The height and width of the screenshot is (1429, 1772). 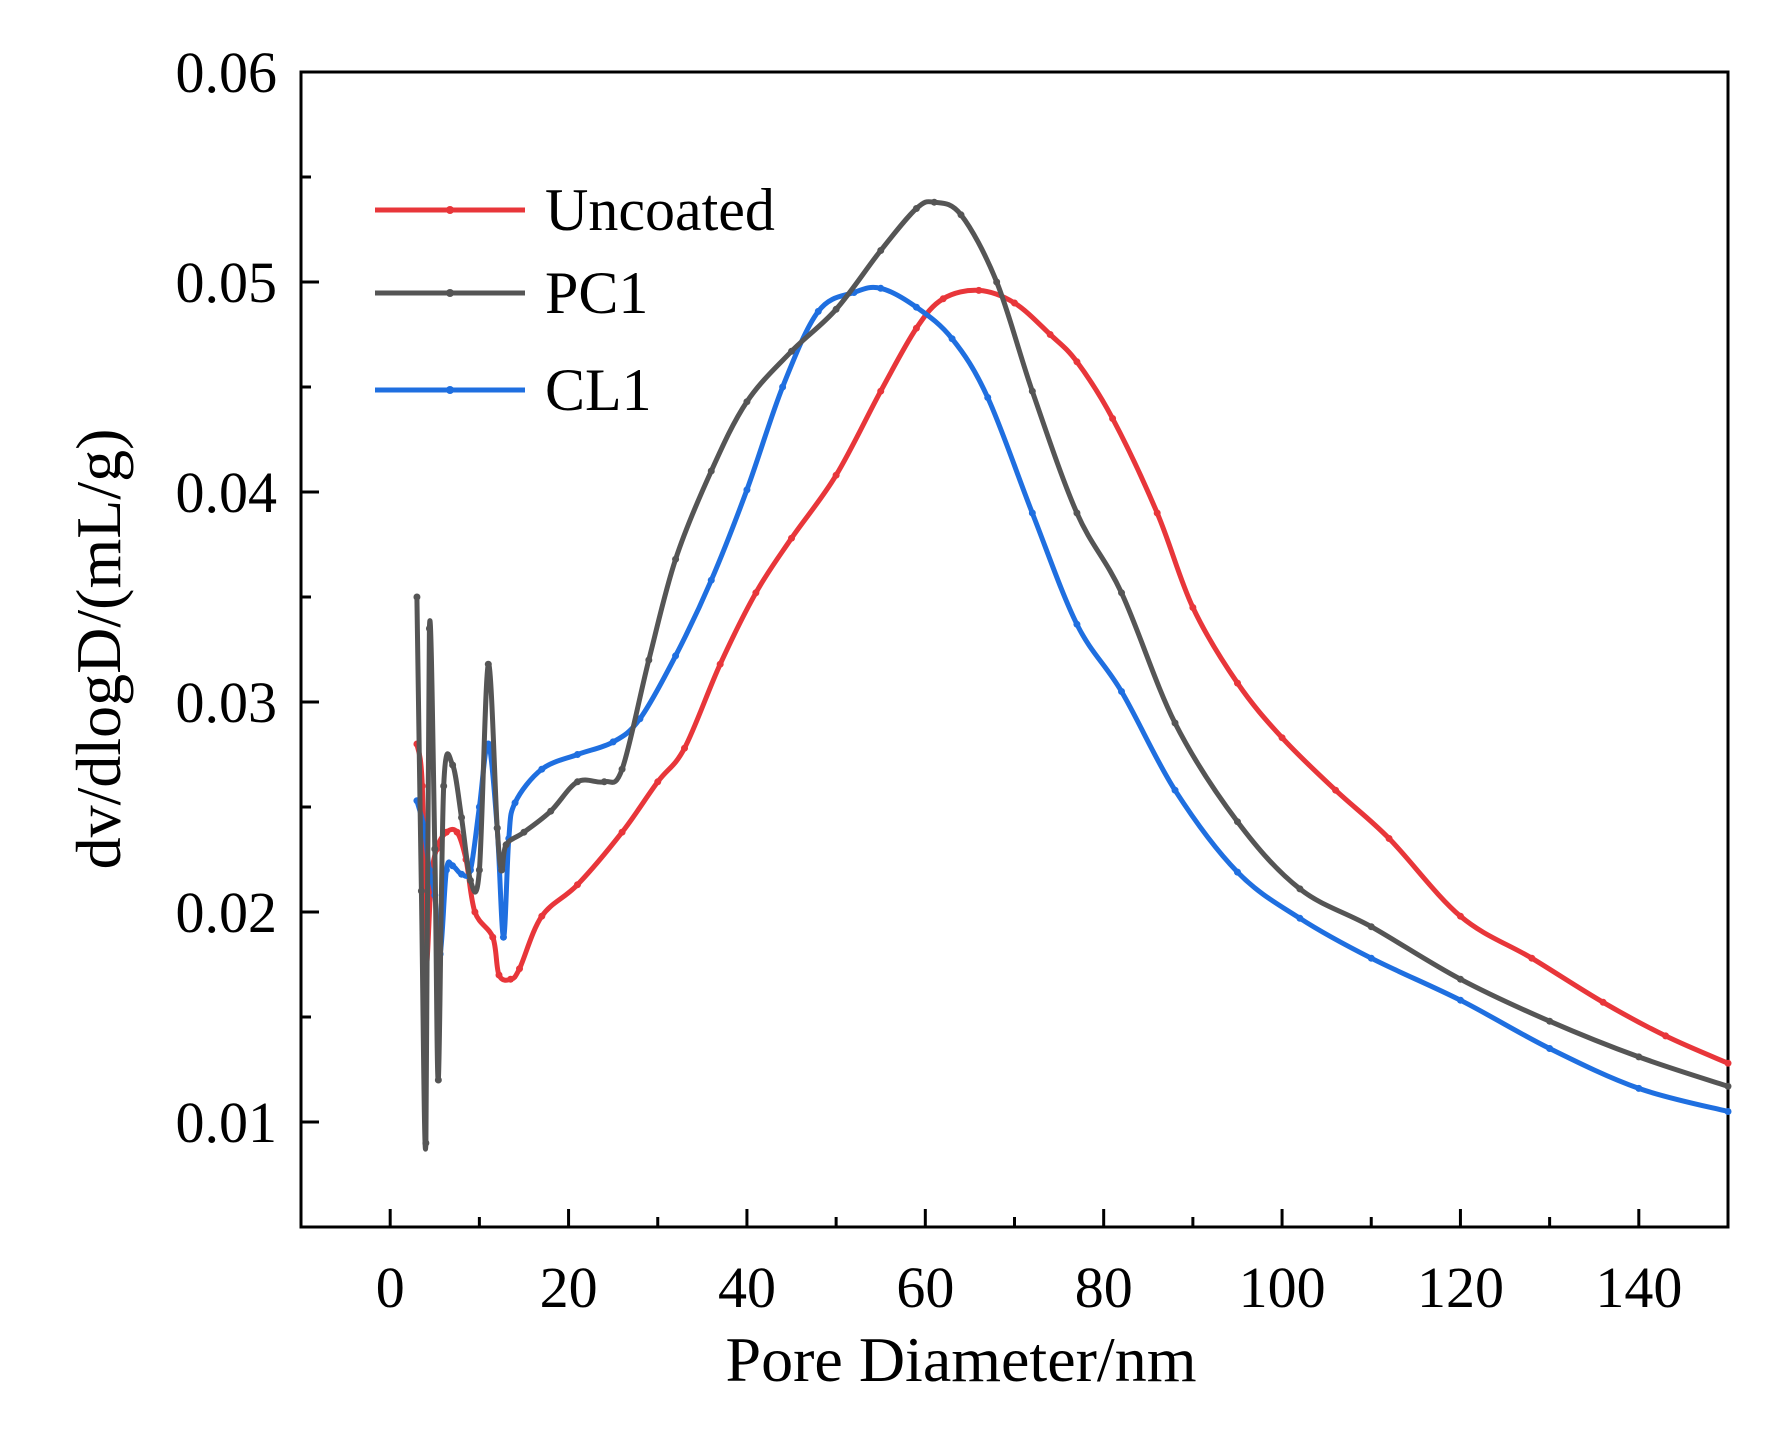 What do you see at coordinates (990, 1264) in the screenshot?
I see `x-axis-ticks: 0 20 40 60 80 100 120 140` at bounding box center [990, 1264].